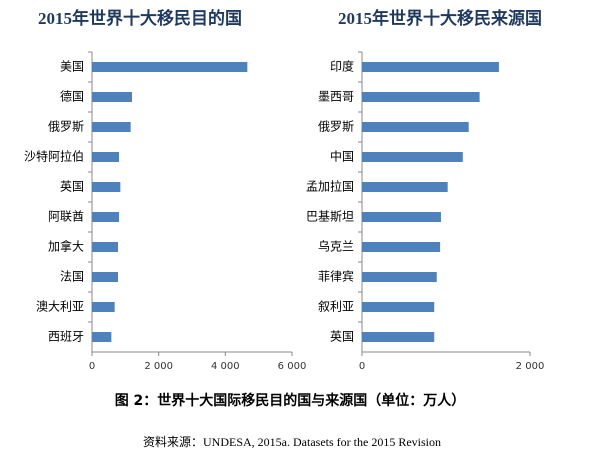  Describe the element at coordinates (330, 186) in the screenshot. I see `category-label: 孟加拉国` at that location.